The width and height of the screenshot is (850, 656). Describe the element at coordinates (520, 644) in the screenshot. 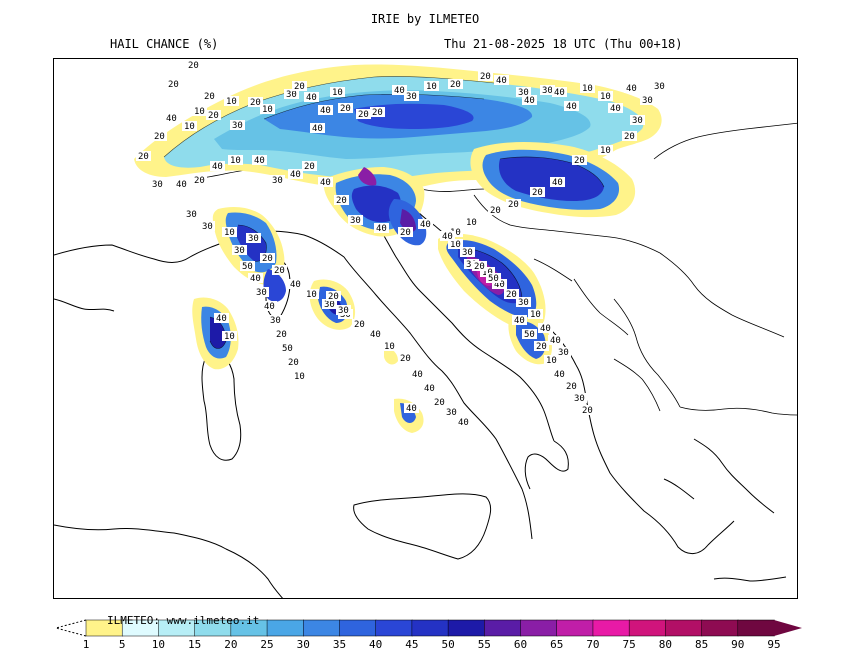

I see `legend-tick-label: 60` at that location.